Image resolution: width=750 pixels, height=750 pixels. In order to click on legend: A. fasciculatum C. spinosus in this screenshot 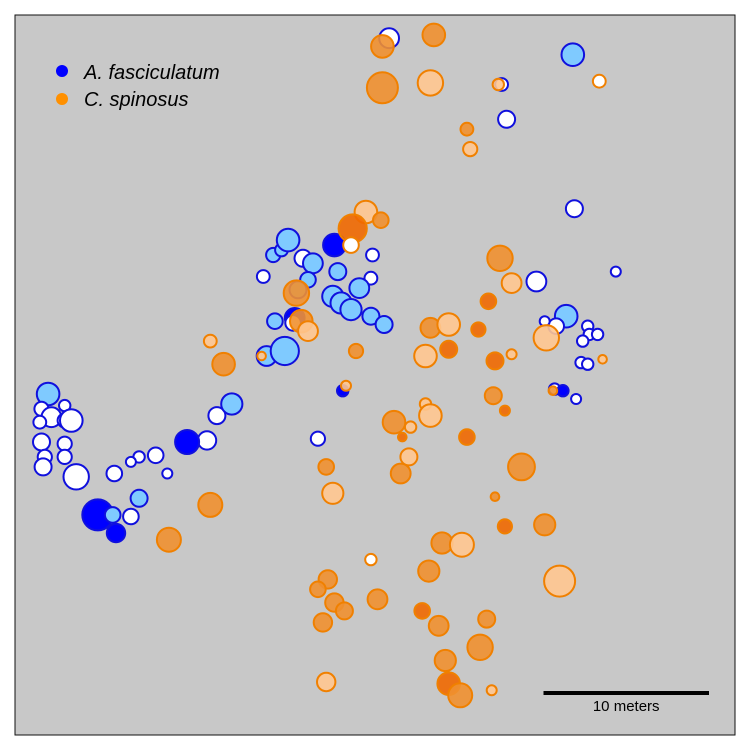, I will do `click(138, 86)`.